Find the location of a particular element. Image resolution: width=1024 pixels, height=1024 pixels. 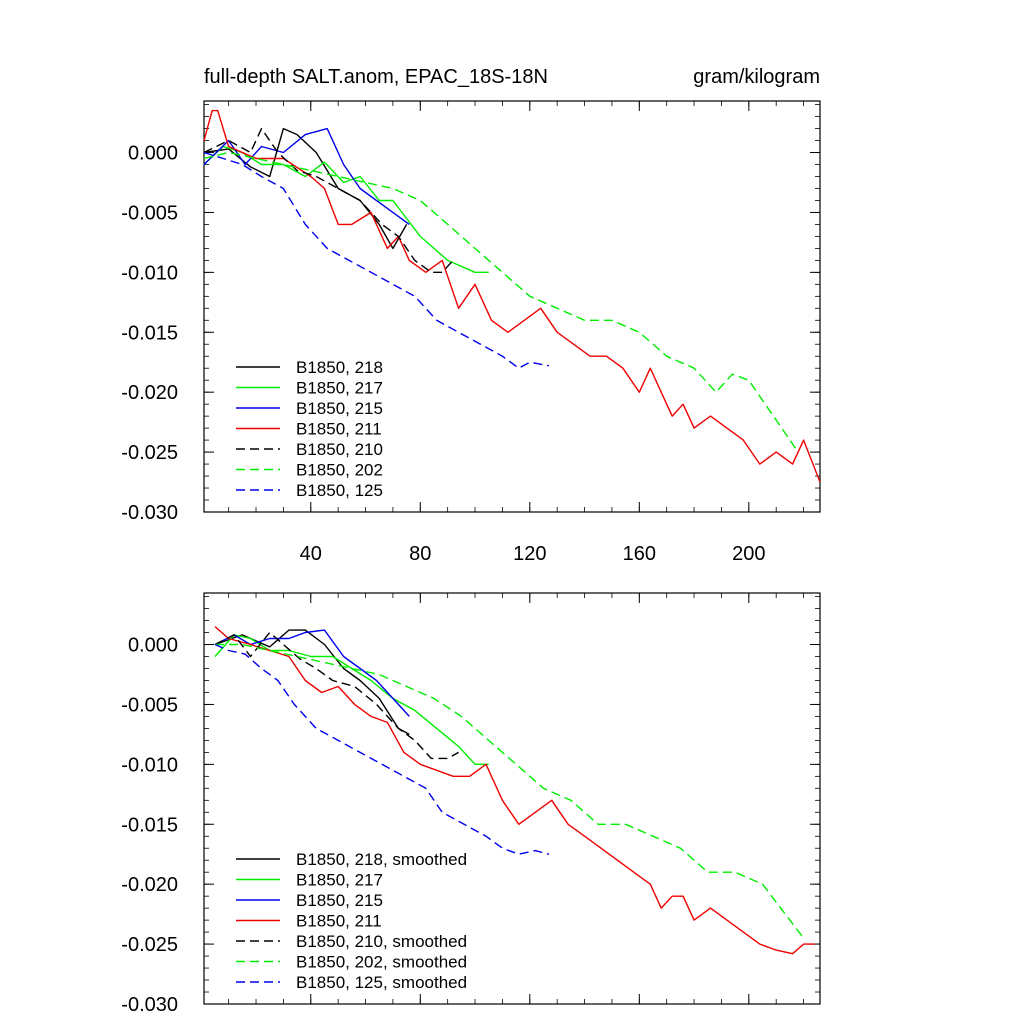

top-x-tick-labels: 40 80 120 160 200 is located at coordinates (533, 554).